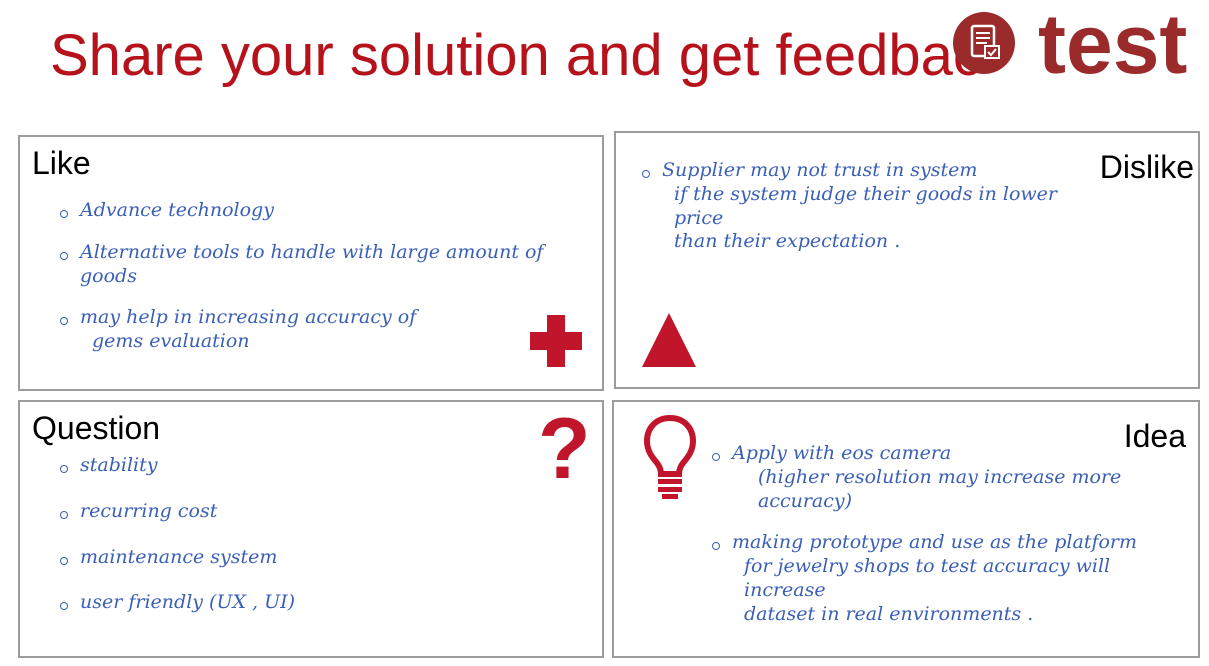  What do you see at coordinates (985, 43) in the screenshot?
I see `clipboard-check-icon` at bounding box center [985, 43].